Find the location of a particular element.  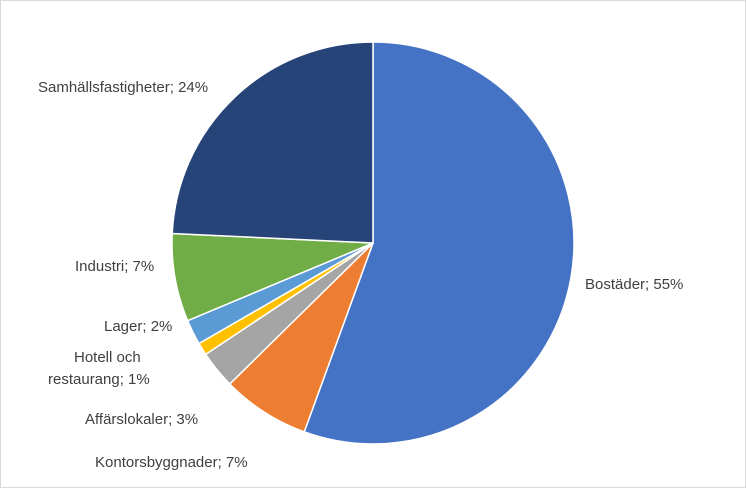

data-label-bostader: Bostäder; 55% is located at coordinates (634, 284).